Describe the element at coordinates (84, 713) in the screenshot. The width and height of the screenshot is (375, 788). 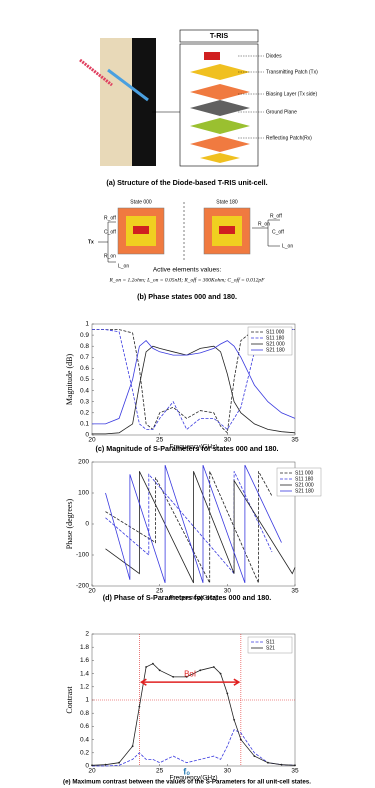
I see `y-tick-label: 0.8` at that location.